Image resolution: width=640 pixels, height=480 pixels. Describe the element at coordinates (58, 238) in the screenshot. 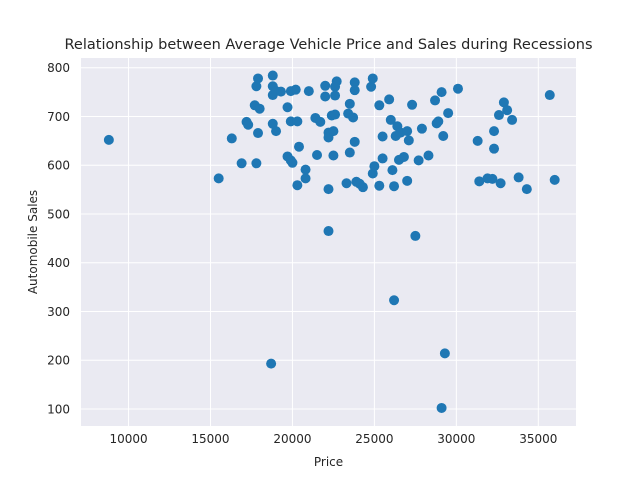

I see `y-axis-ticks: 100 200 300 400 500 600 700 800` at that location.